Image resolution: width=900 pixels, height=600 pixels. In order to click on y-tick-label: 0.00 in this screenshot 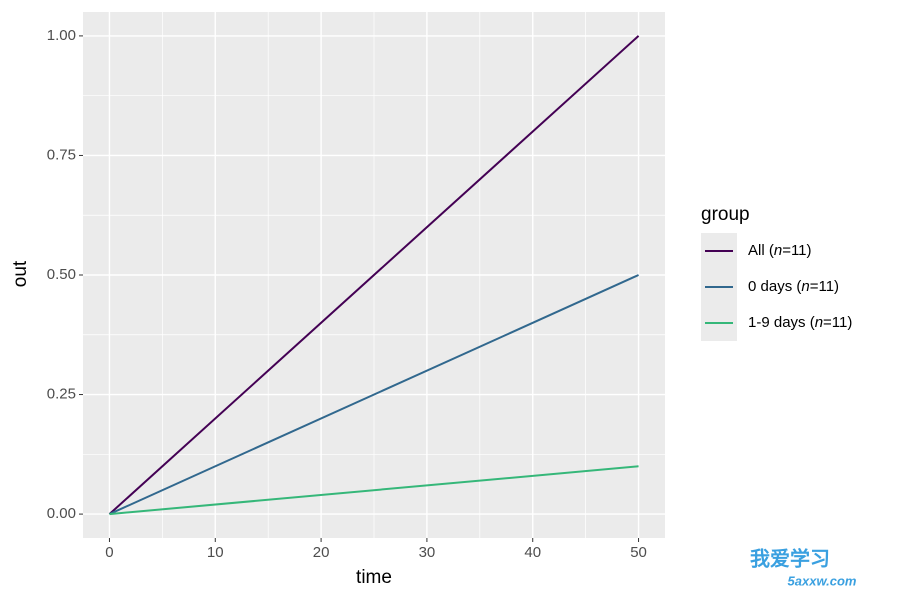, I will do `click(61, 513)`.